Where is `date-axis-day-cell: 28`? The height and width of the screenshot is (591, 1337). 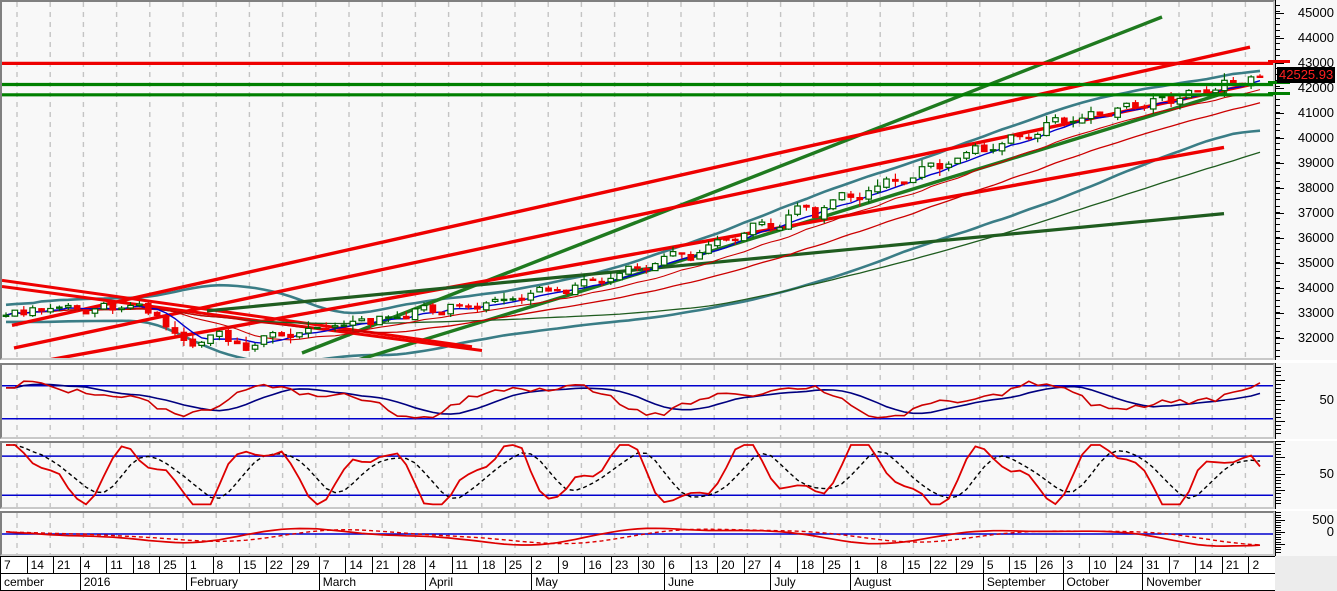 date-axis-day-cell: 28 is located at coordinates (411, 565).